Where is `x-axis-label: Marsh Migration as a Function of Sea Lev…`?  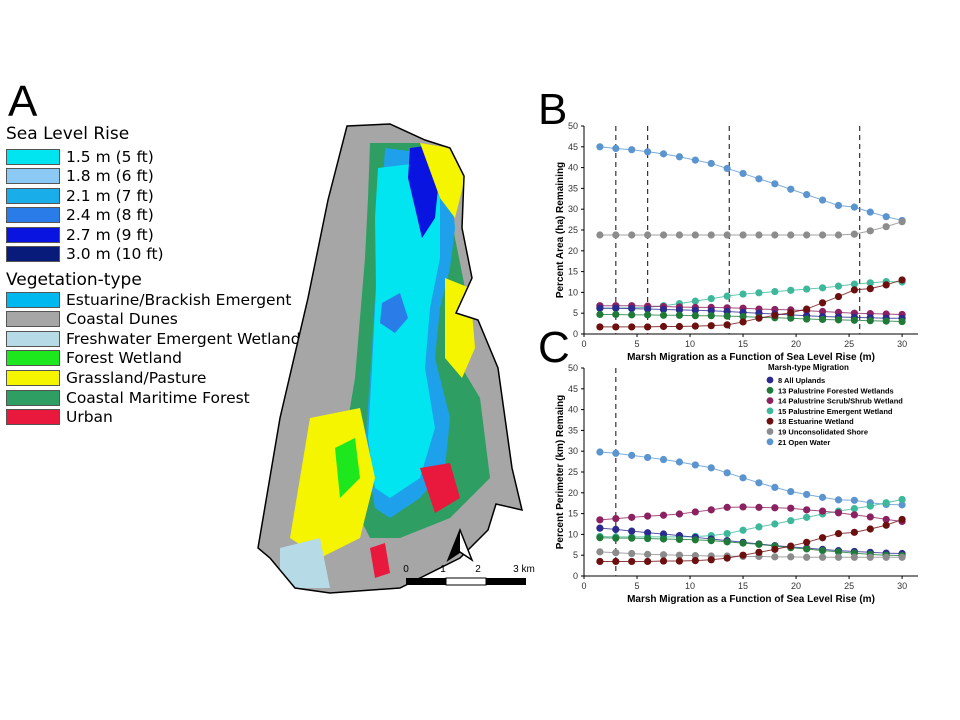
x-axis-label: Marsh Migration as a Function of Sea Lev… is located at coordinates (751, 357).